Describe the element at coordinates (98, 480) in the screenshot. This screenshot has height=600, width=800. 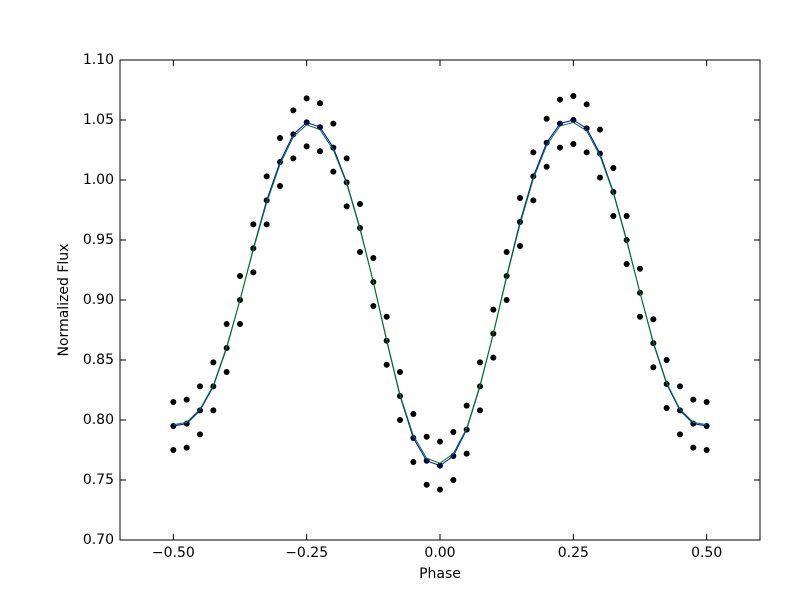
I see `y-tick-label: 0.75` at that location.